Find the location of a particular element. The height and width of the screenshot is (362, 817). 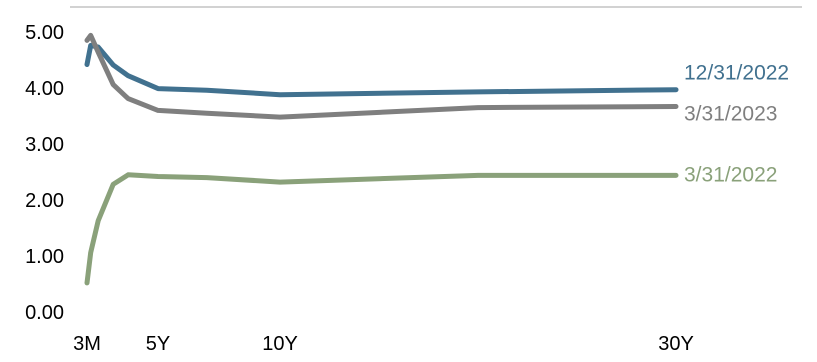

y-axis: 0.00 1.00 2.00 3.00 4.00 5.00 is located at coordinates (44, 173).